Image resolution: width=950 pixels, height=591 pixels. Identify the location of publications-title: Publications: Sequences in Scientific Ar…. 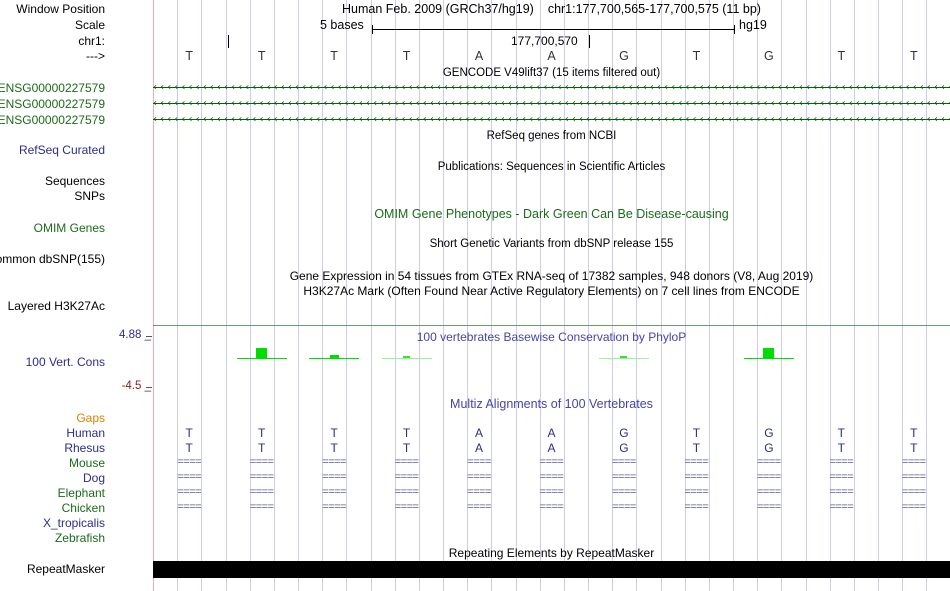
(551, 167).